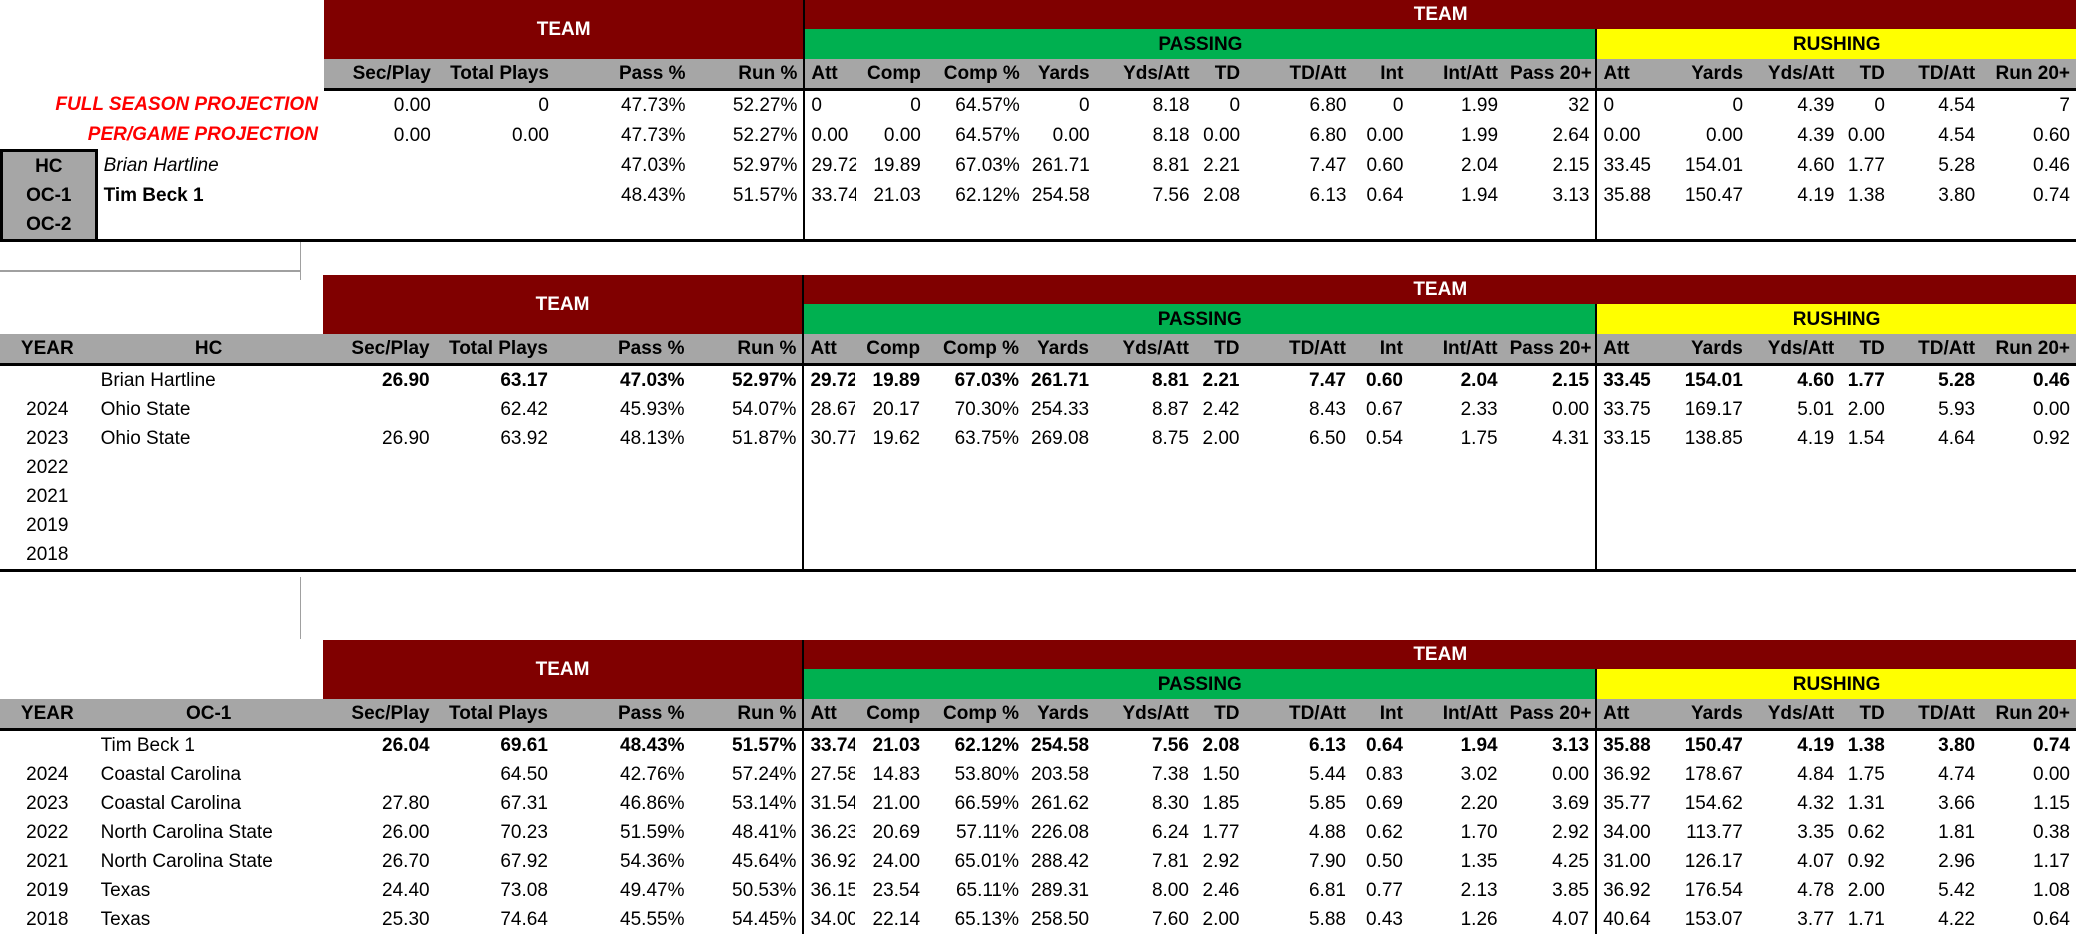 This screenshot has width=2076, height=938. Describe the element at coordinates (1571, 195) in the screenshot. I see `role-value: 3.13` at that location.